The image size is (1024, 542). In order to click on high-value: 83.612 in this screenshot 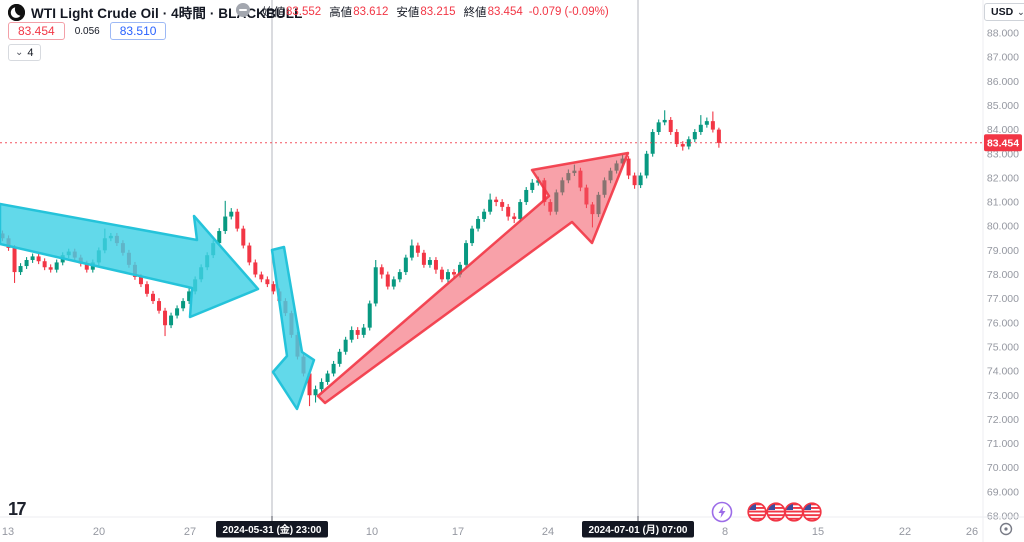, I will do `click(371, 12)`.